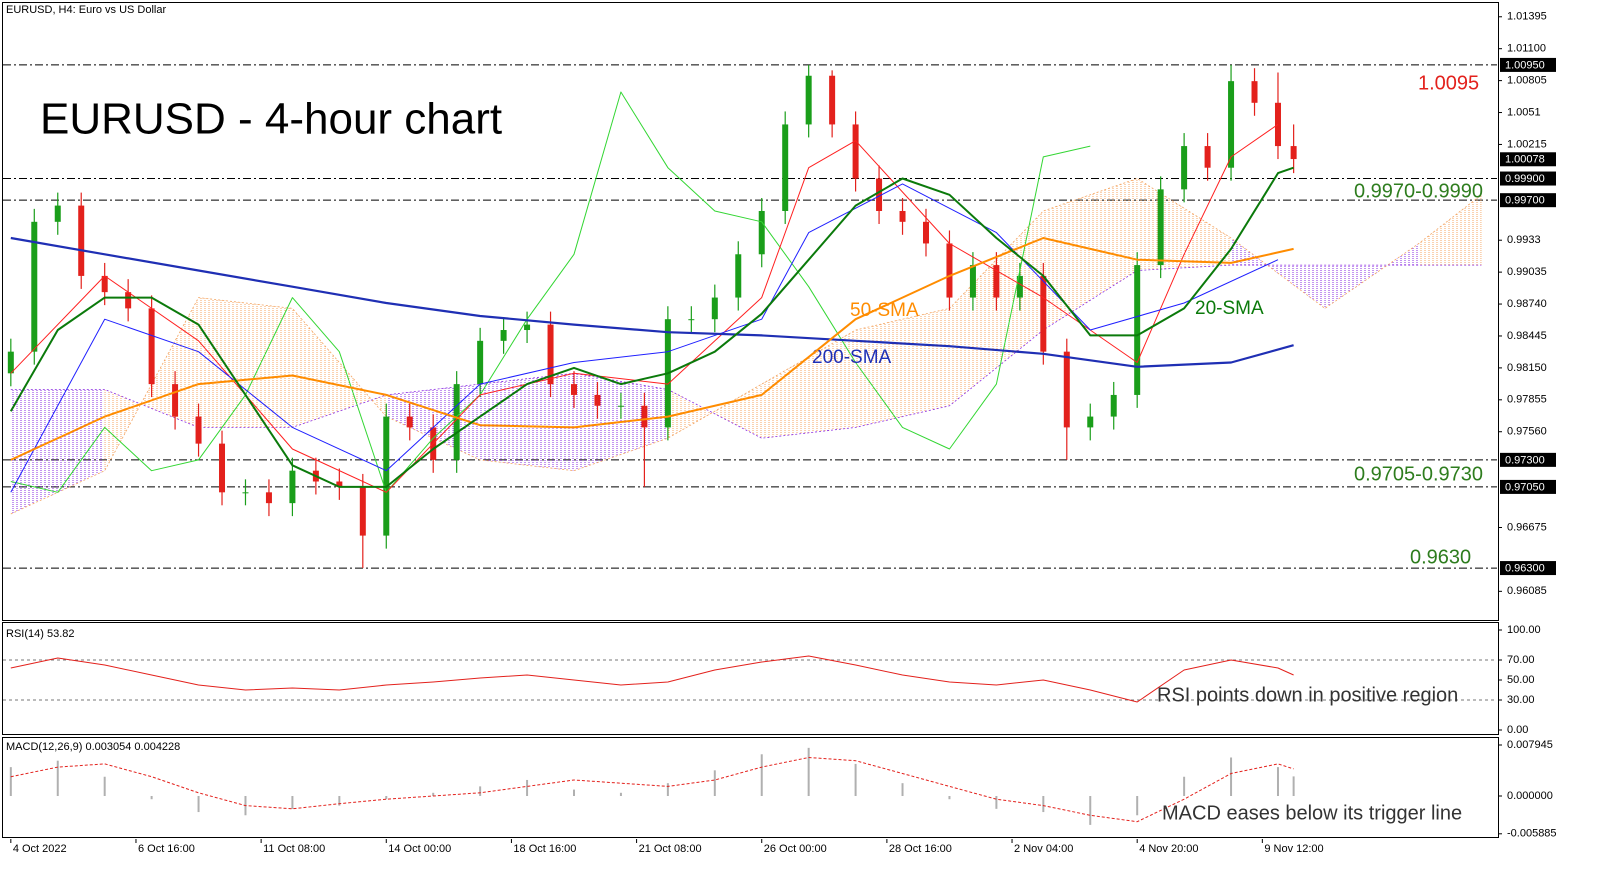  What do you see at coordinates (795, 849) in the screenshot?
I see `x-tick-label: 26 Oct 00:00` at bounding box center [795, 849].